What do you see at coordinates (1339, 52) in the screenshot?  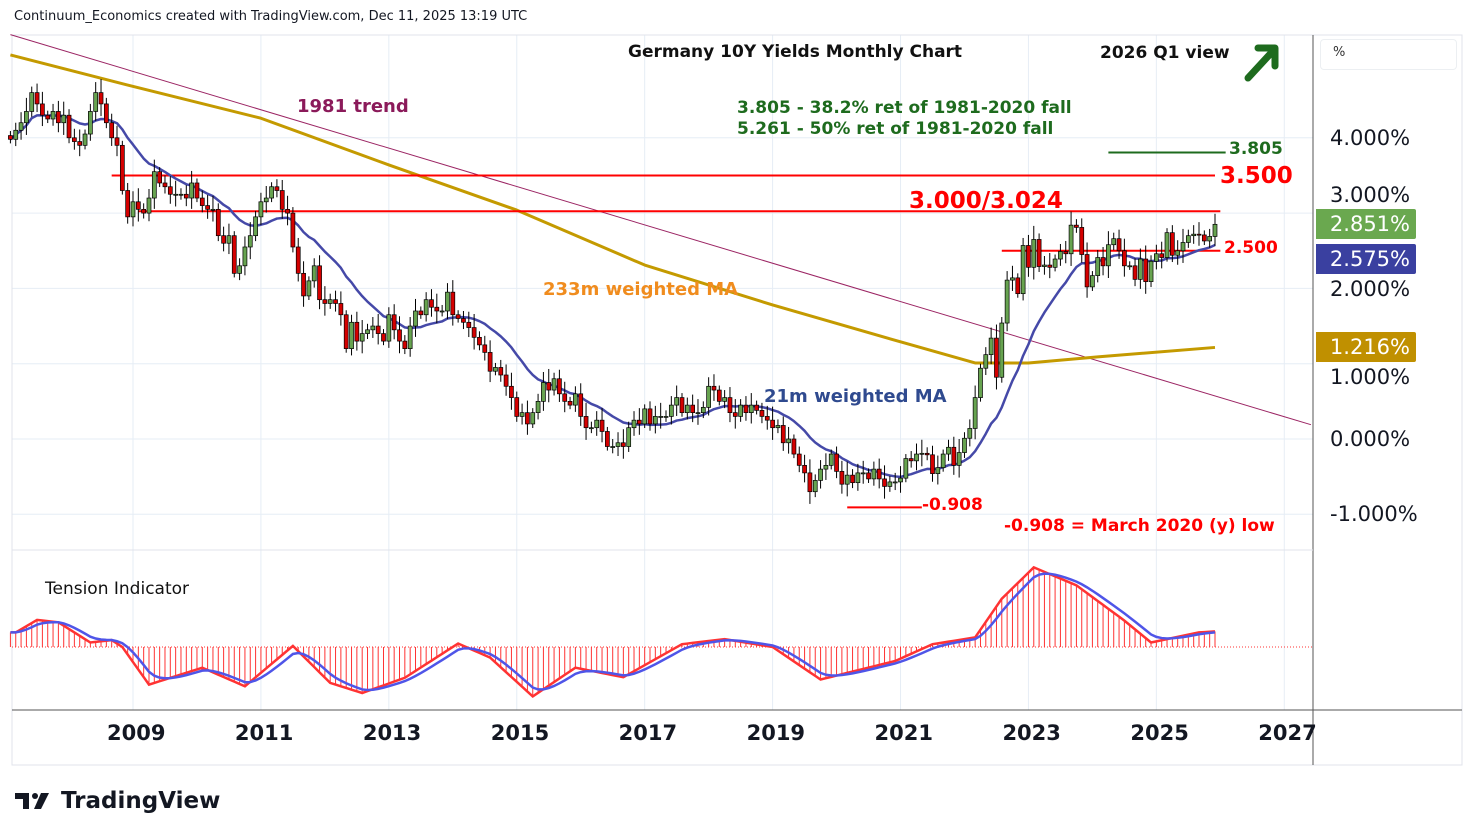 I see `unit-label: %` at bounding box center [1339, 52].